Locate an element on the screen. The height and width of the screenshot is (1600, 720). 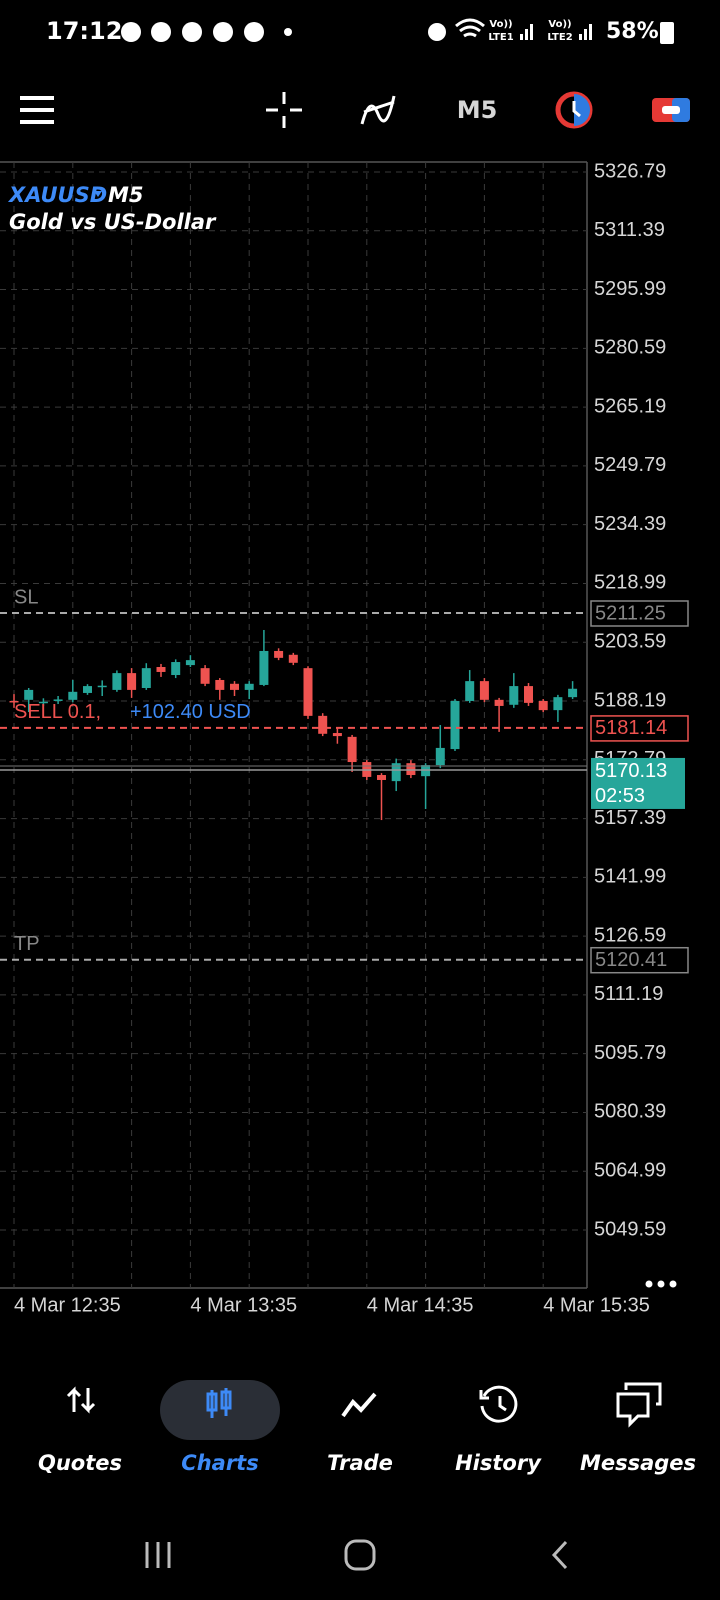
y-tick-label: 5203.59 is located at coordinates (630, 642).